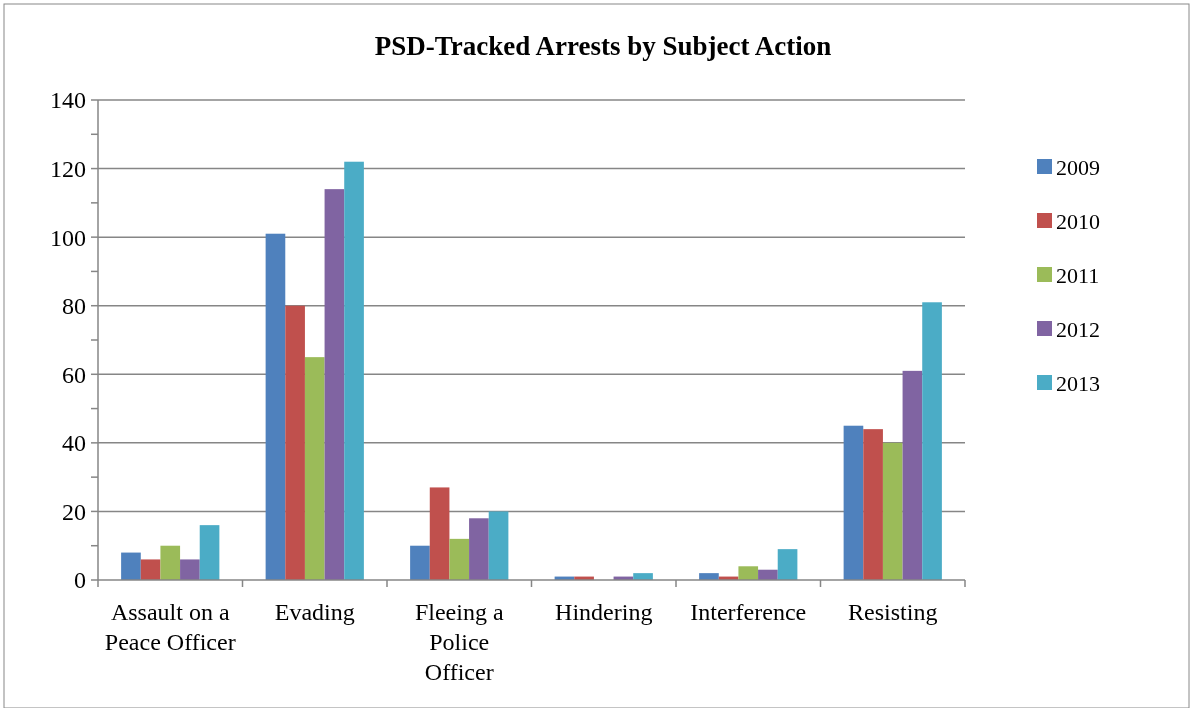 This screenshot has height=708, width=1193. I want to click on x-tick-label: Fleeing a Police Officer, so click(459, 642).